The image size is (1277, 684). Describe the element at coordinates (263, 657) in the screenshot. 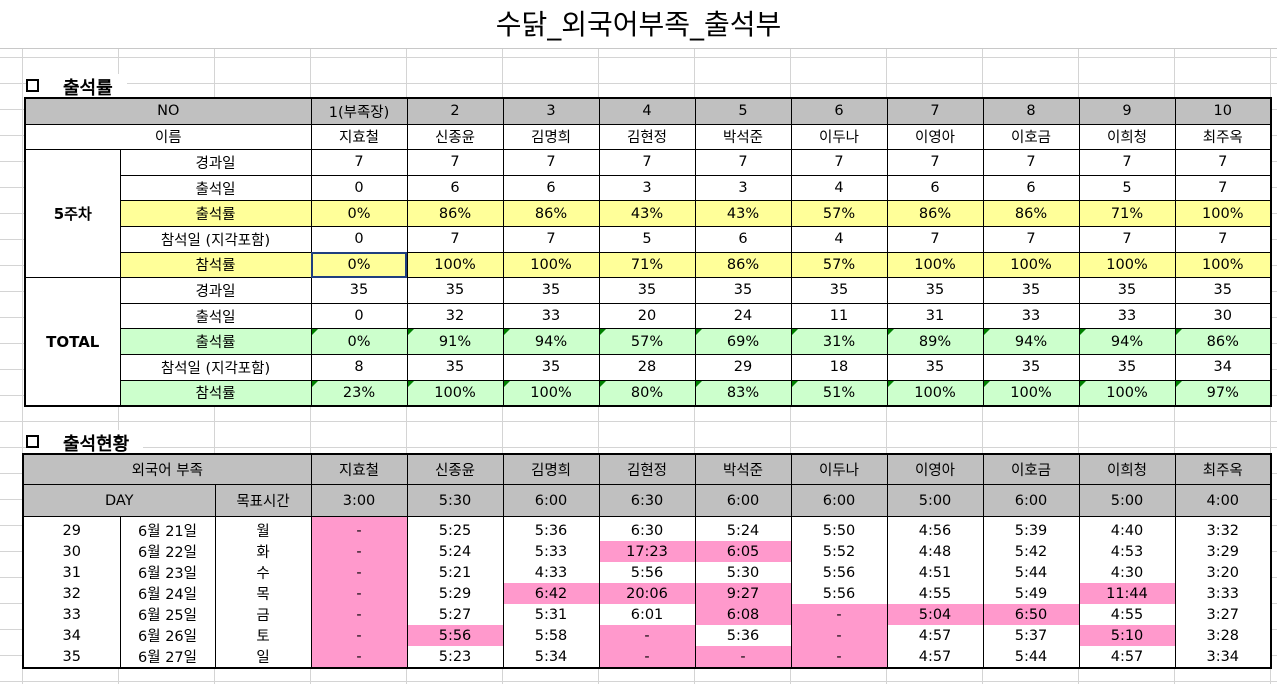

I see `weekday-cell: 일` at that location.